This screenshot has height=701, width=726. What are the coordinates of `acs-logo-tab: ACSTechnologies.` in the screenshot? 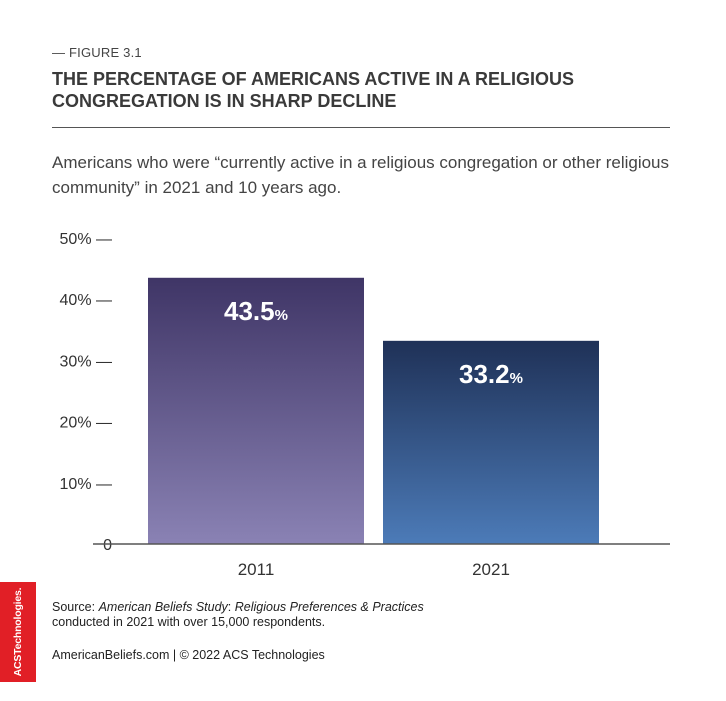 It's located at (18, 632).